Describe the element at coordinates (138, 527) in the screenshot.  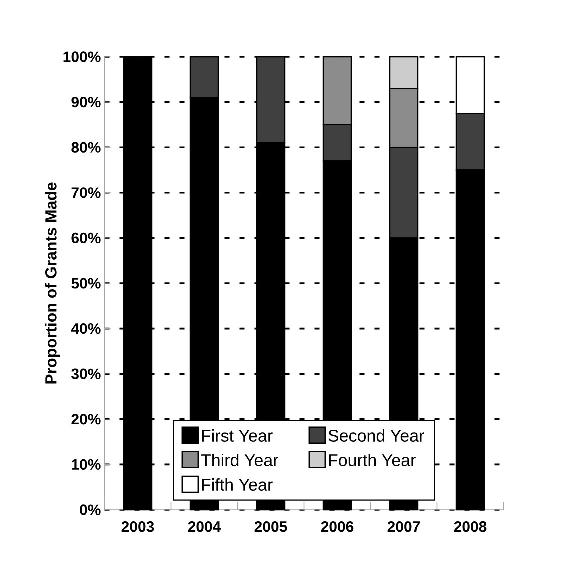
I see `x-tick-label: 2003` at that location.